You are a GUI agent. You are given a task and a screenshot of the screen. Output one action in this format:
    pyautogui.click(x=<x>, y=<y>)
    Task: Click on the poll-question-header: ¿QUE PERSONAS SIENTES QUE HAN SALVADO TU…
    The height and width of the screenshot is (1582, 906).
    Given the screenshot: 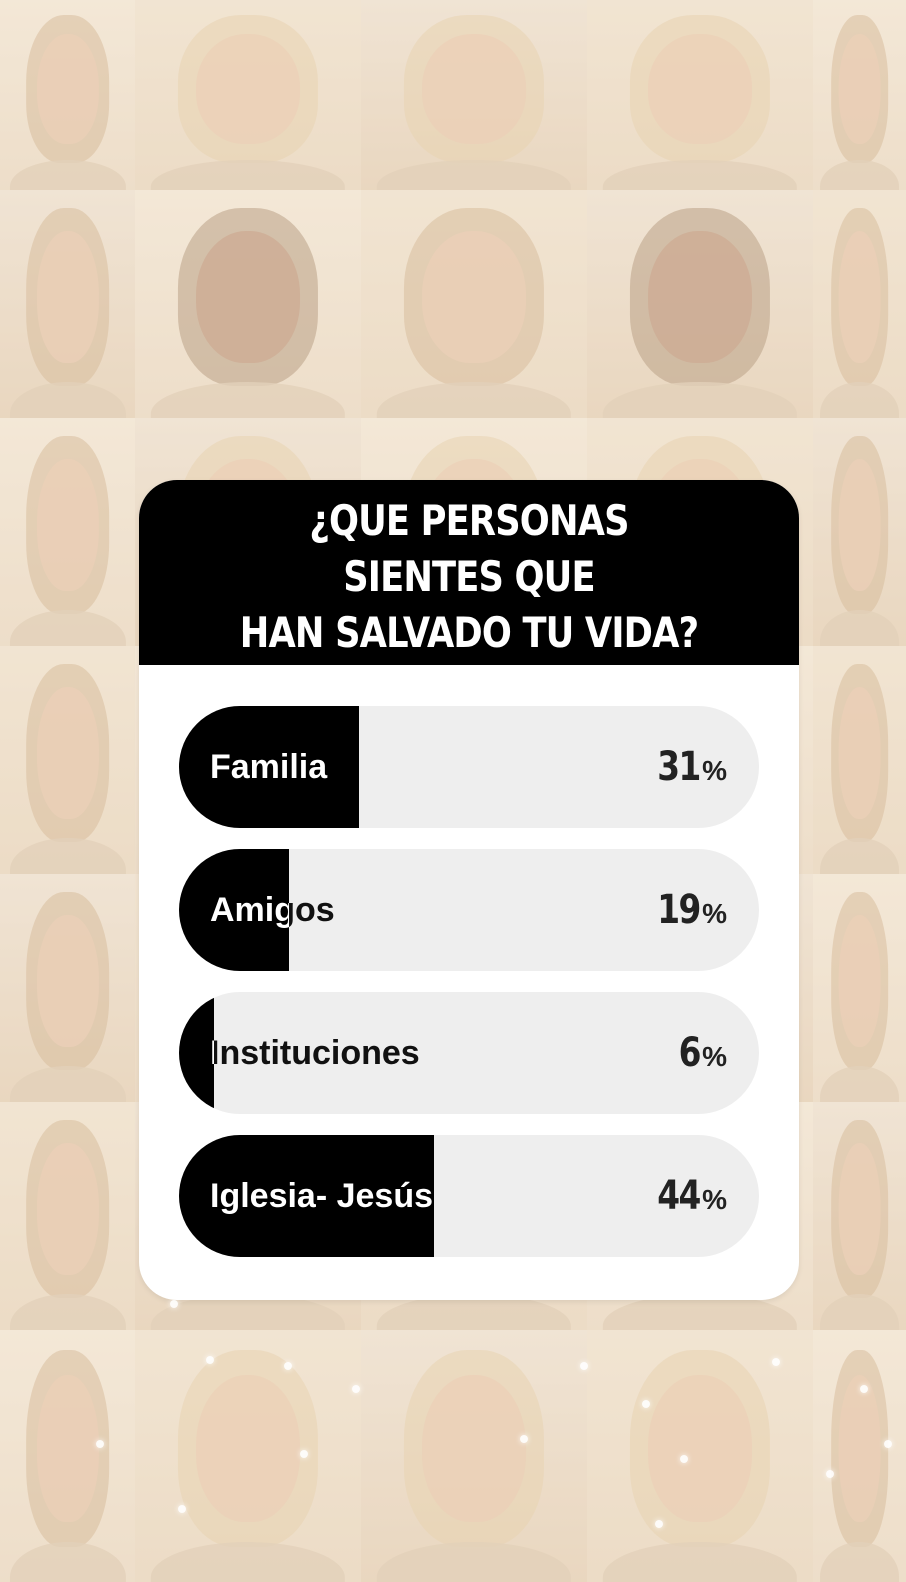 What is the action you would take?
    pyautogui.click(x=469, y=572)
    